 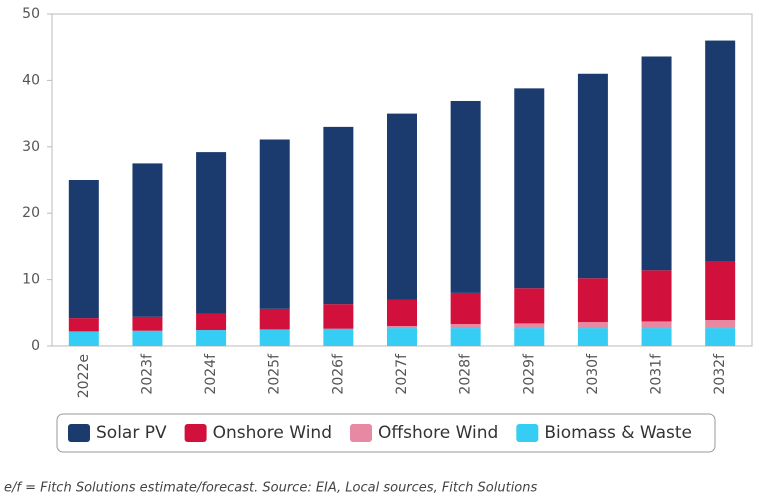 I want to click on y-tick-label: 30, so click(x=31, y=147).